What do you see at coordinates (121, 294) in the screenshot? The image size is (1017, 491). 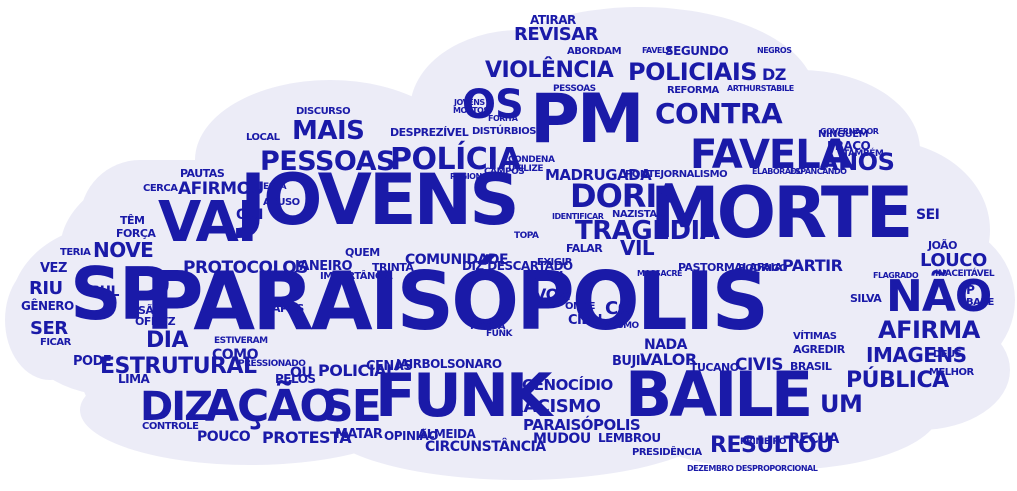 I see `word-sp: SP` at bounding box center [121, 294].